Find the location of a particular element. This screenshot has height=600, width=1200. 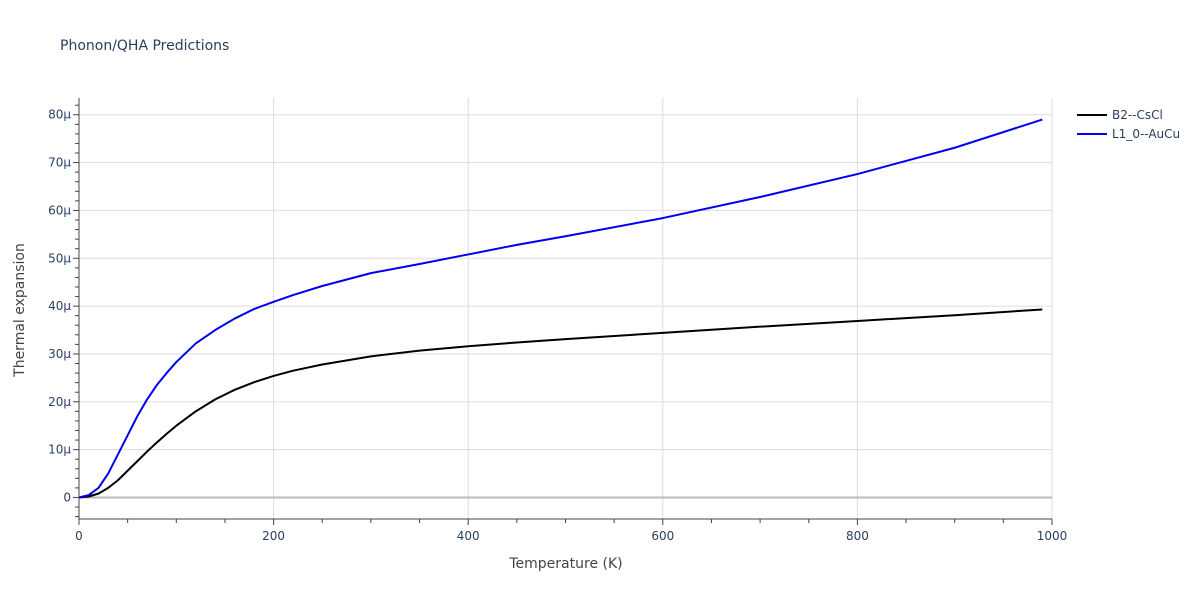

y-tick-label: 80μ is located at coordinates (59, 115).